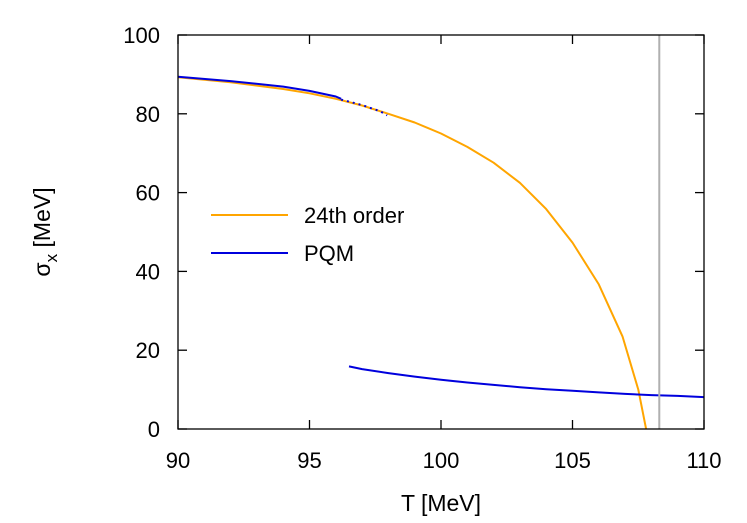 This screenshot has height=523, width=747. What do you see at coordinates (703, 460) in the screenshot?
I see `x-tick-label-110: 110` at bounding box center [703, 460].